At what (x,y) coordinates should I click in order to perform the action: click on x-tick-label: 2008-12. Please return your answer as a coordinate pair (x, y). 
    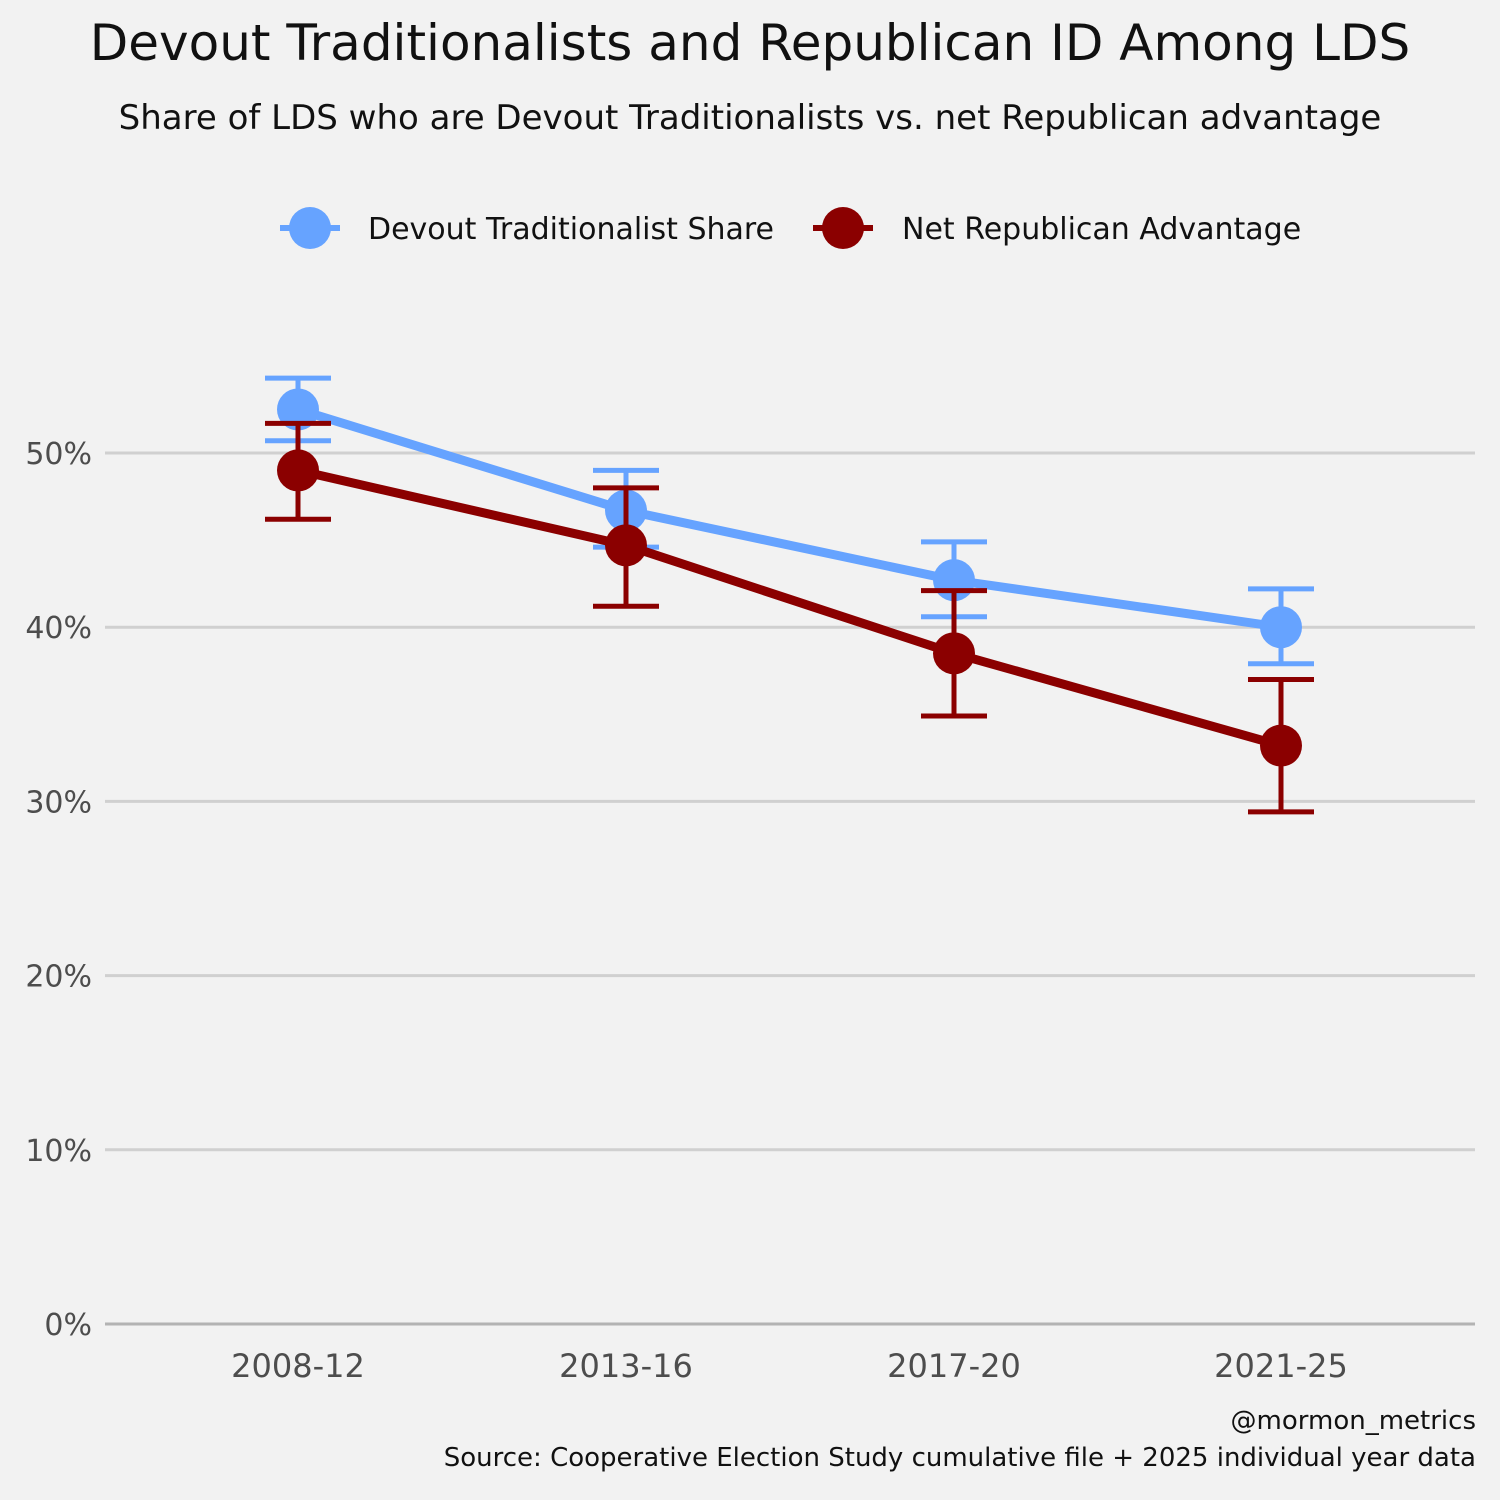
    Looking at the image, I should click on (298, 1366).